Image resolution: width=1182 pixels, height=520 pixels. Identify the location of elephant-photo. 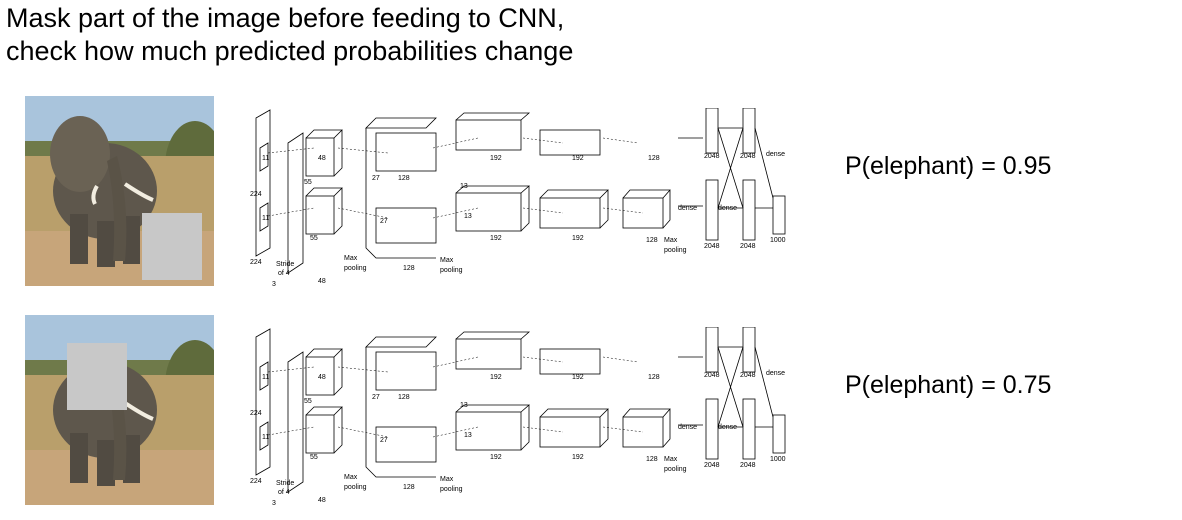
(119, 191).